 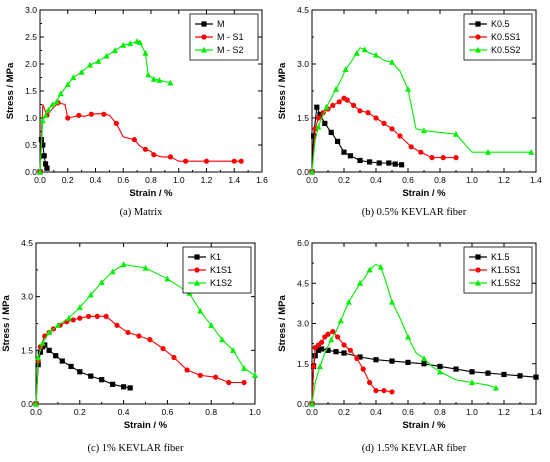 I want to click on legend-label: K1, so click(x=215, y=257).